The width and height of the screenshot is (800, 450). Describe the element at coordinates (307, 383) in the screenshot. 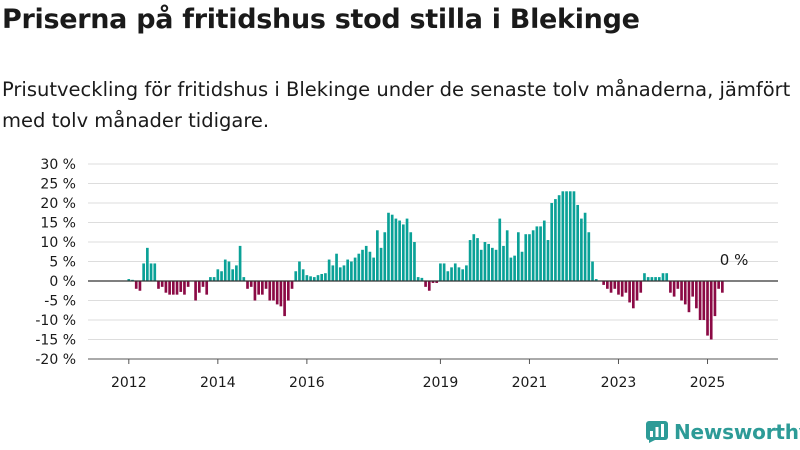

I see `x-tick-label: 2016` at that location.